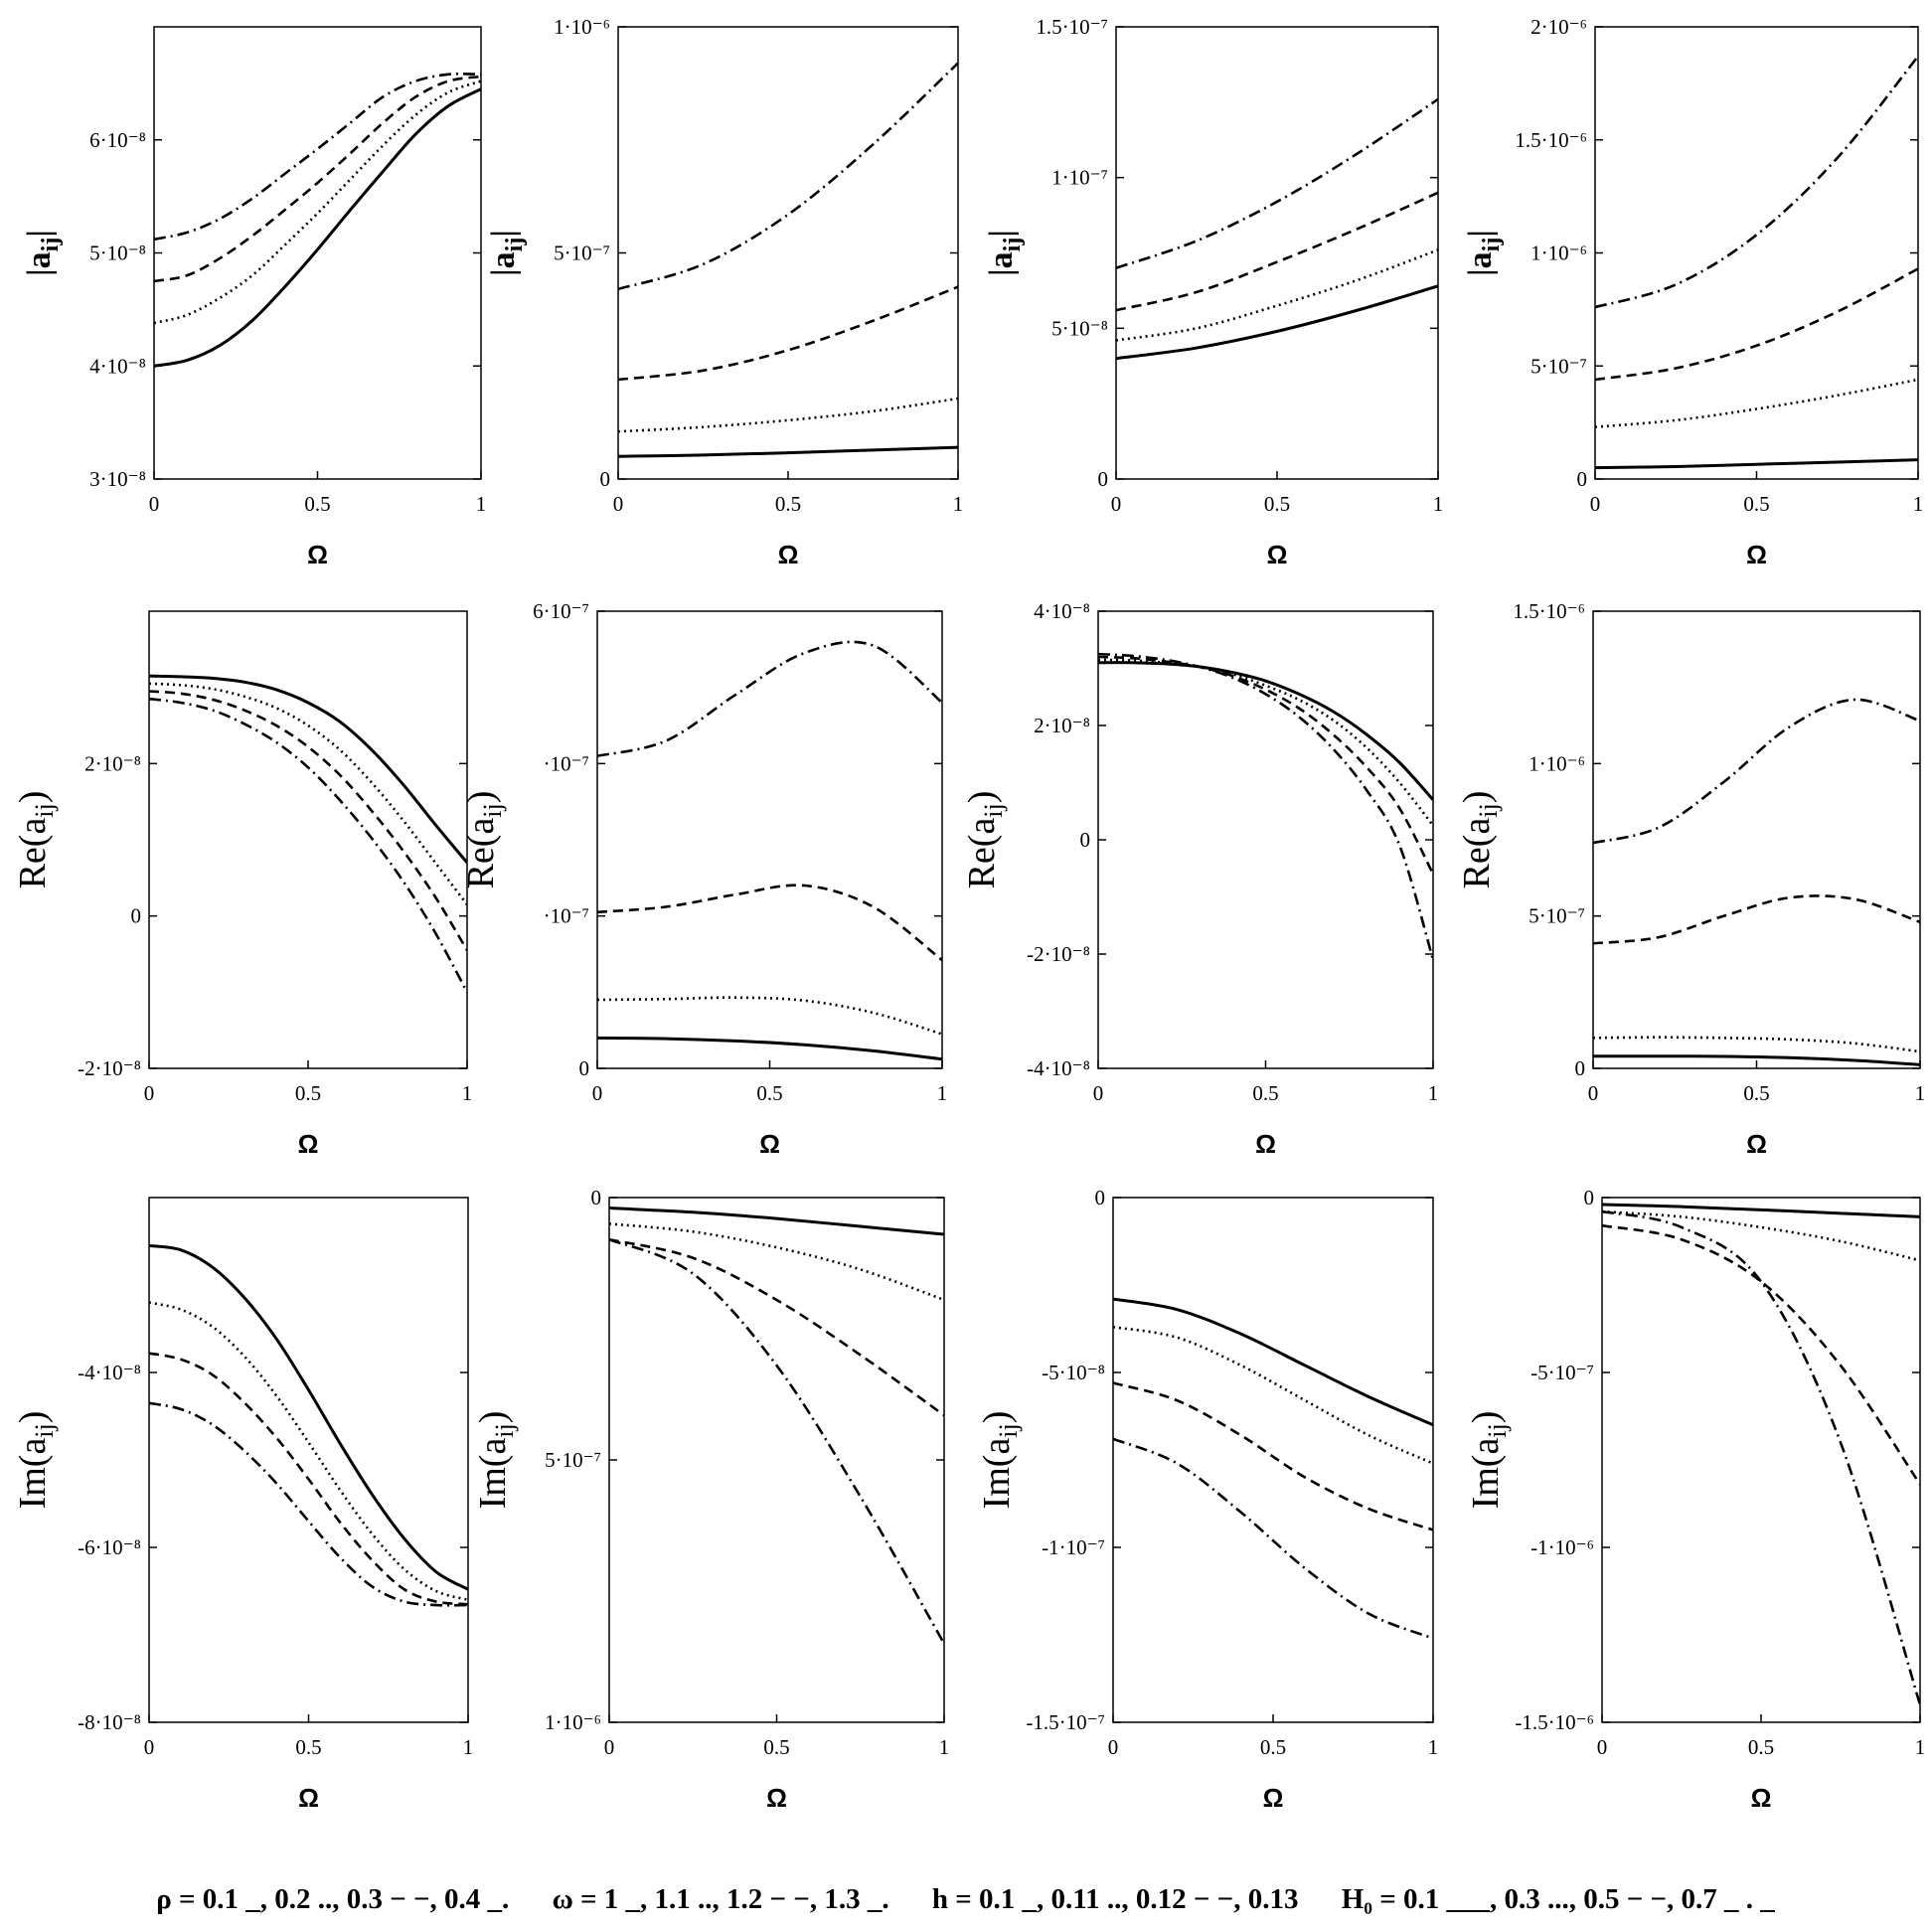 The height and width of the screenshot is (1932, 1931). Describe the element at coordinates (561, 611) in the screenshot. I see `y-tick-label: 6·10⁻⁷` at that location.